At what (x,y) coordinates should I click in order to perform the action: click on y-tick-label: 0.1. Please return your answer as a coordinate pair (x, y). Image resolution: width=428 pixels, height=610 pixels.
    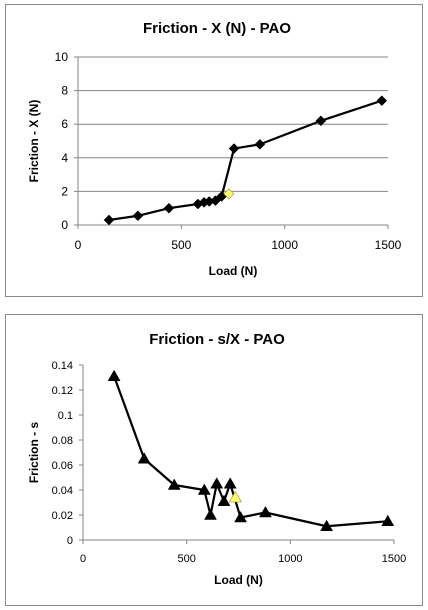
    Looking at the image, I should click on (65, 416).